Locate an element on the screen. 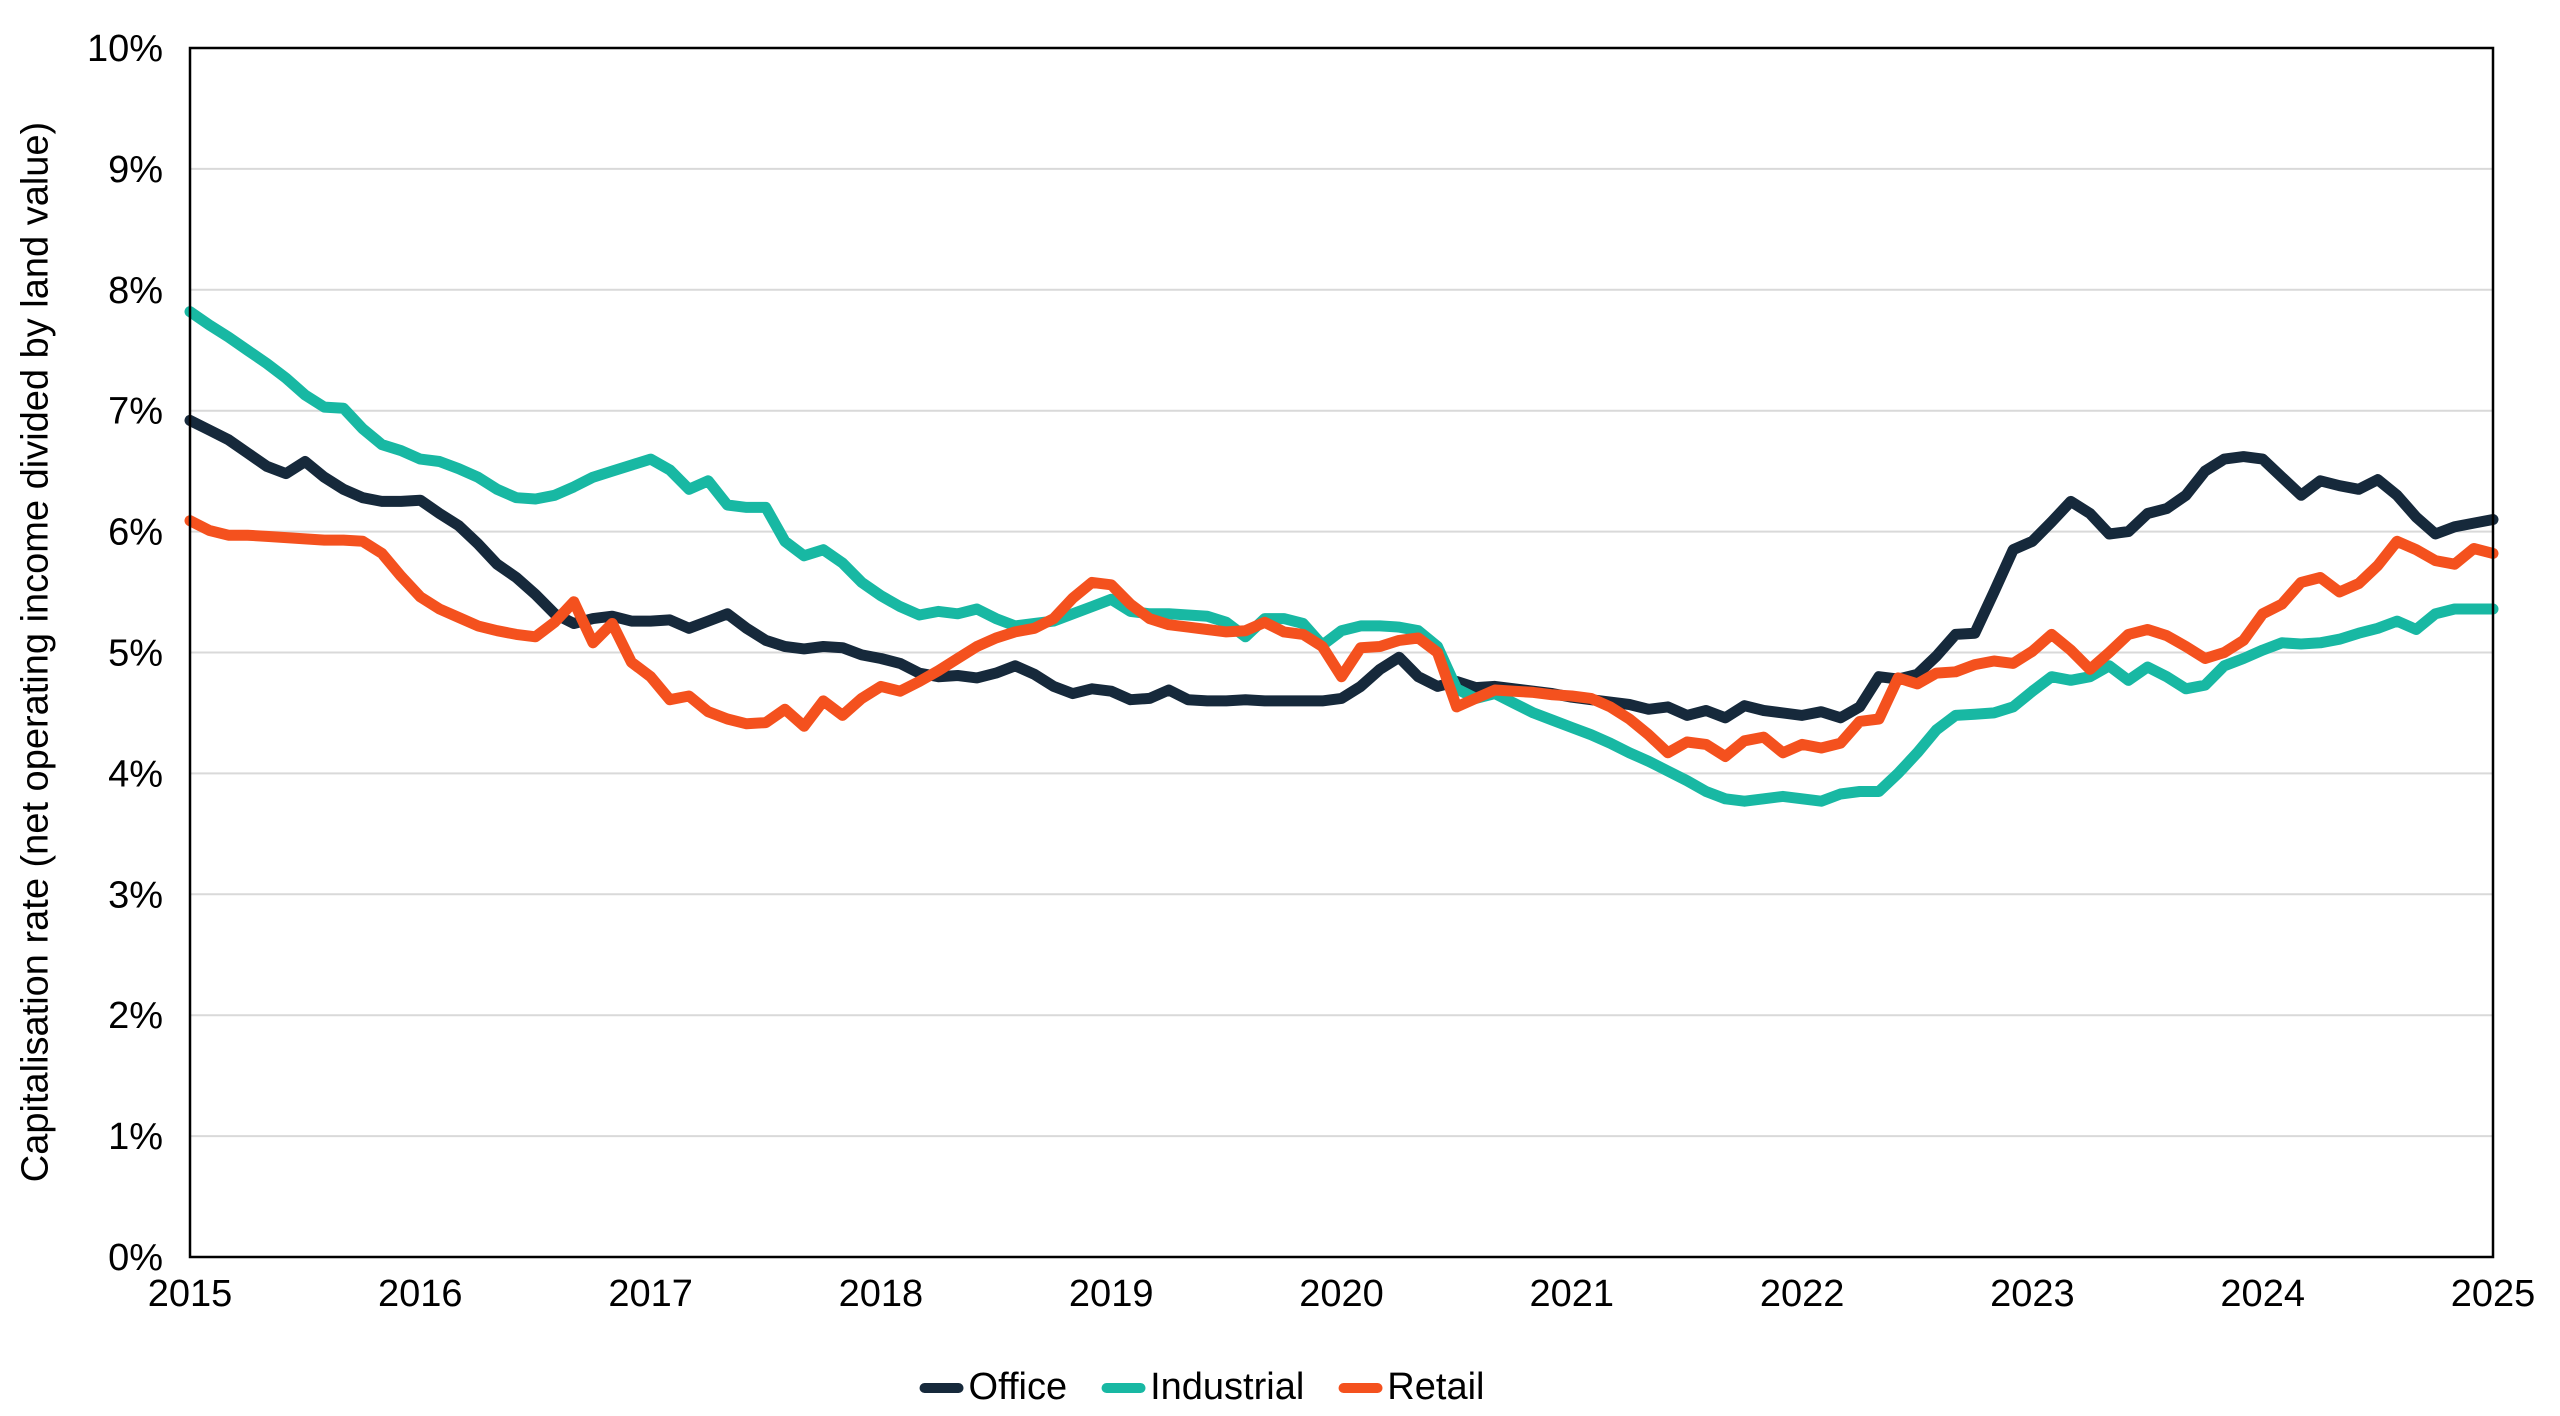 The image size is (2560, 1416). y-axis-tick-labels: 0% 1% 2% 3% 4% 5% 6% 7% 8% 9% 10% is located at coordinates (125, 653).